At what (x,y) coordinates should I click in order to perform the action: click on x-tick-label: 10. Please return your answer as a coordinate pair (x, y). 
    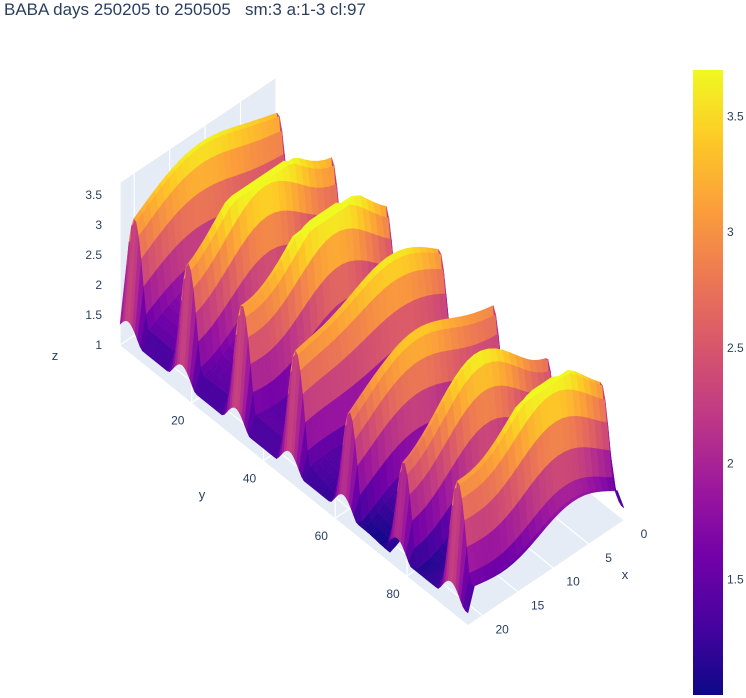
    Looking at the image, I should click on (573, 582).